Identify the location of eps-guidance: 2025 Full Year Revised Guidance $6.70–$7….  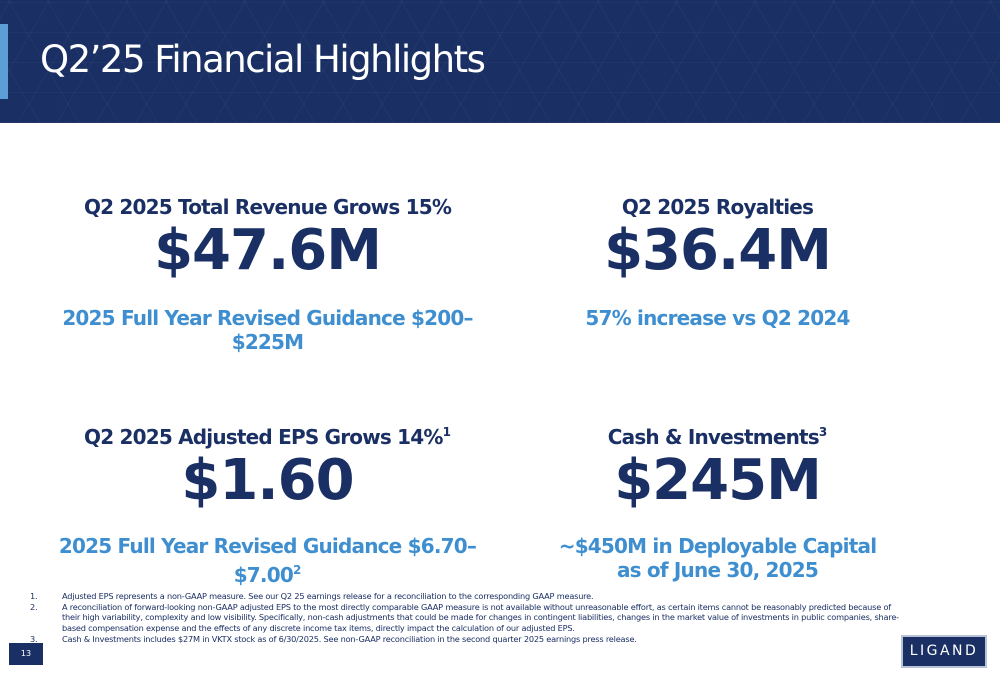
(267, 560).